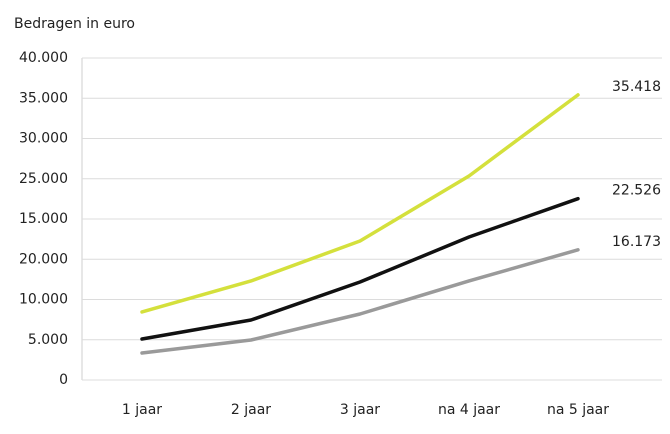 This screenshot has width=670, height=434. What do you see at coordinates (43, 179) in the screenshot?
I see `y-tick-label: 25.000` at bounding box center [43, 179].